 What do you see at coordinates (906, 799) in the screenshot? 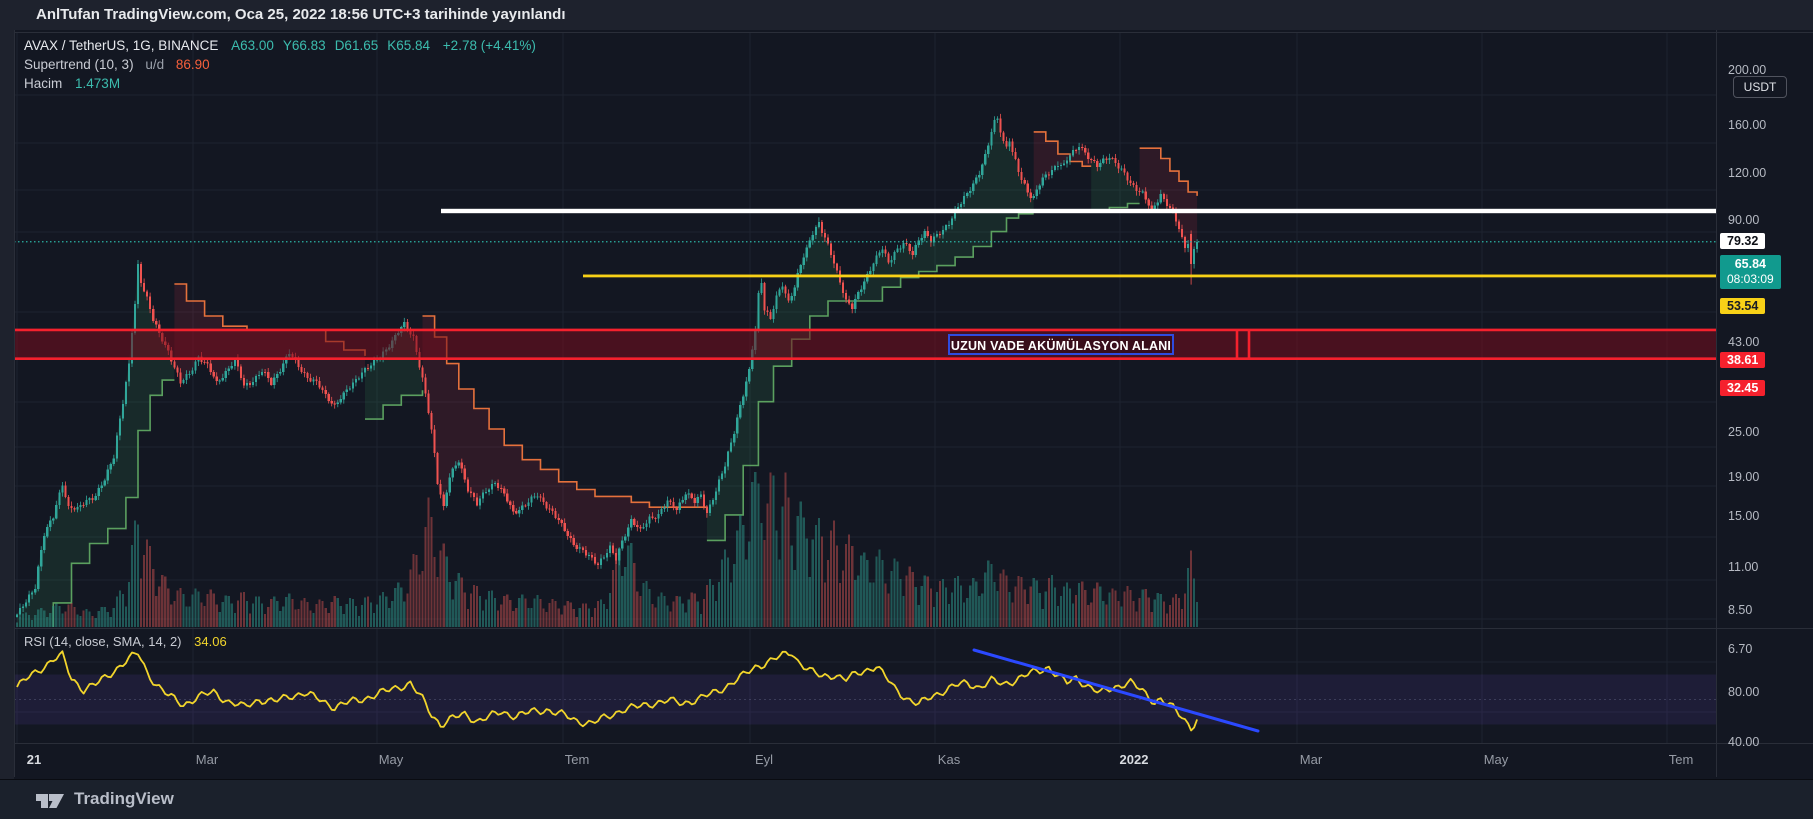
I see `footer-bar: TradingView` at bounding box center [906, 799].